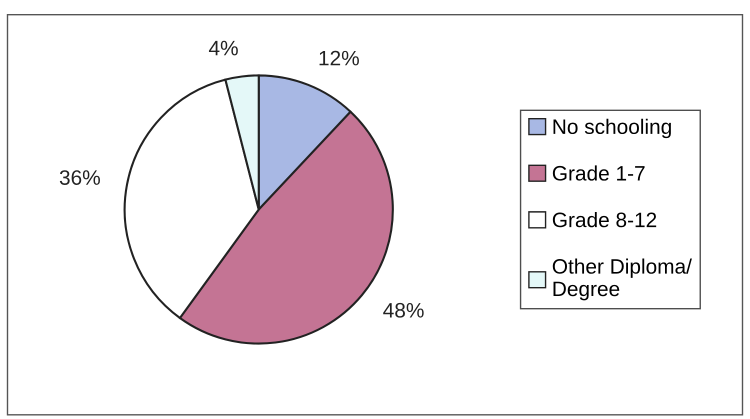 Image resolution: width=750 pixels, height=419 pixels. I want to click on legend-label: Grade 1-7, so click(598, 173).